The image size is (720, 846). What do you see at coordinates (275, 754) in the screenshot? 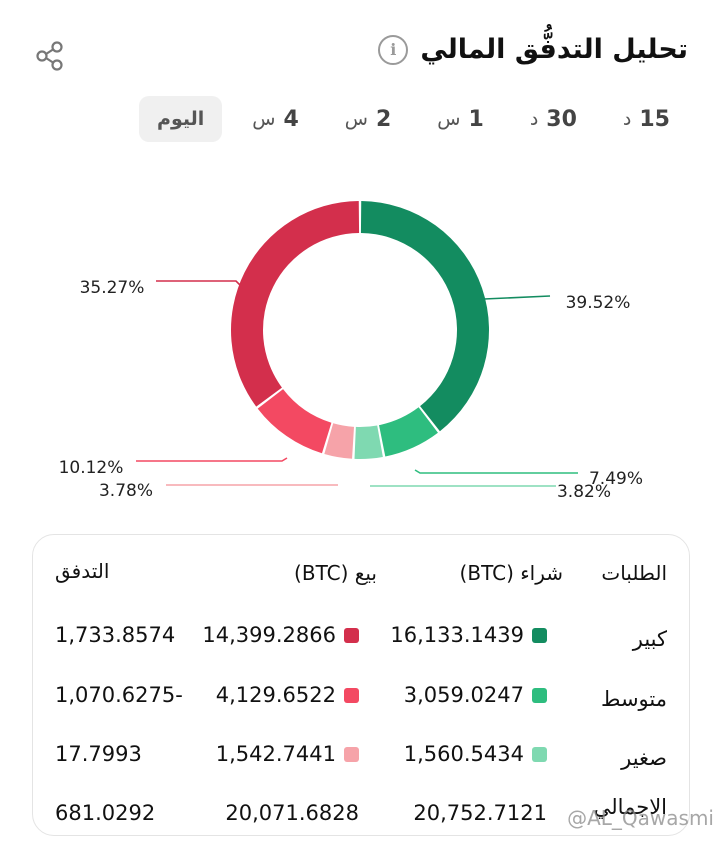
I see `sell-value: 1,542.7441` at bounding box center [275, 754].